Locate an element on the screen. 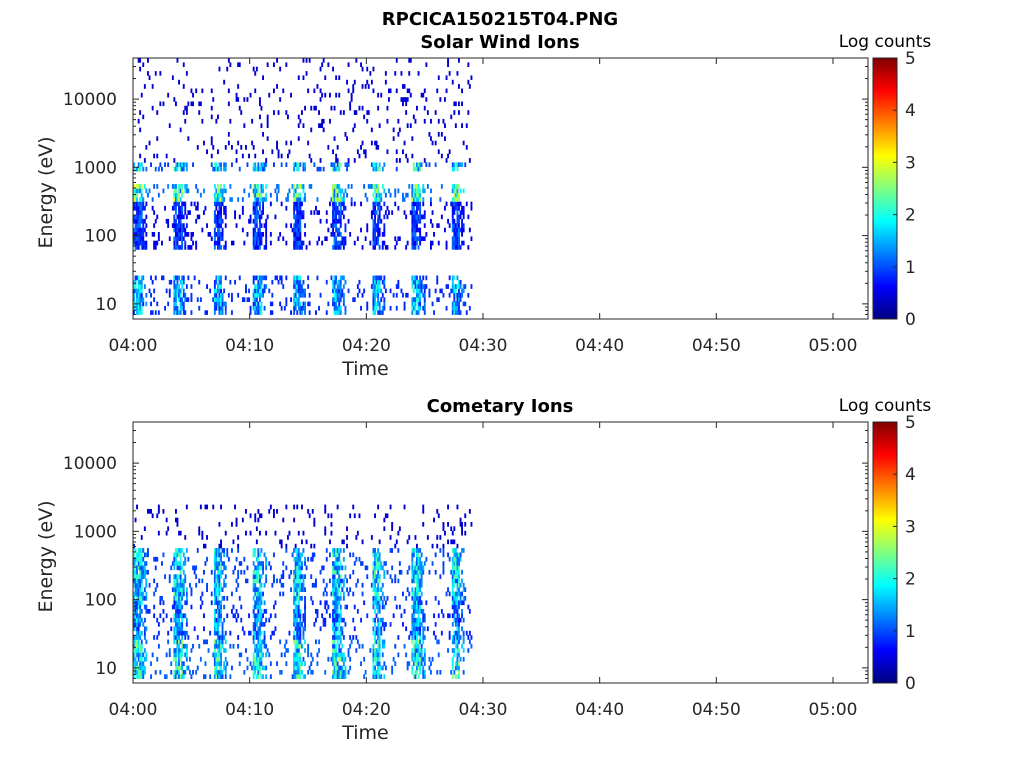 This screenshot has height=768, width=1024. y-axis-label: Energy (eV) is located at coordinates (46, 192).